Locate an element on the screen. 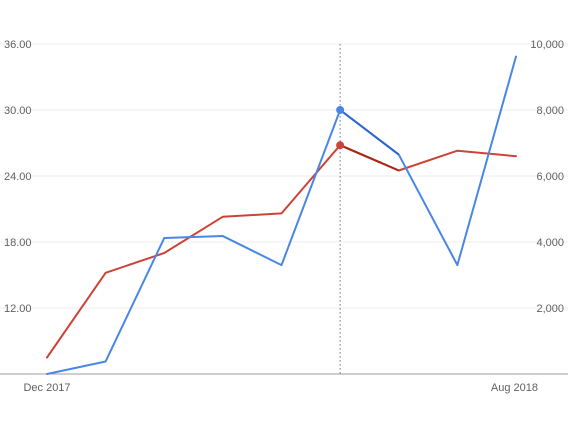 This screenshot has height=434, width=568. right-tick-label: 8,000 is located at coordinates (550, 111).